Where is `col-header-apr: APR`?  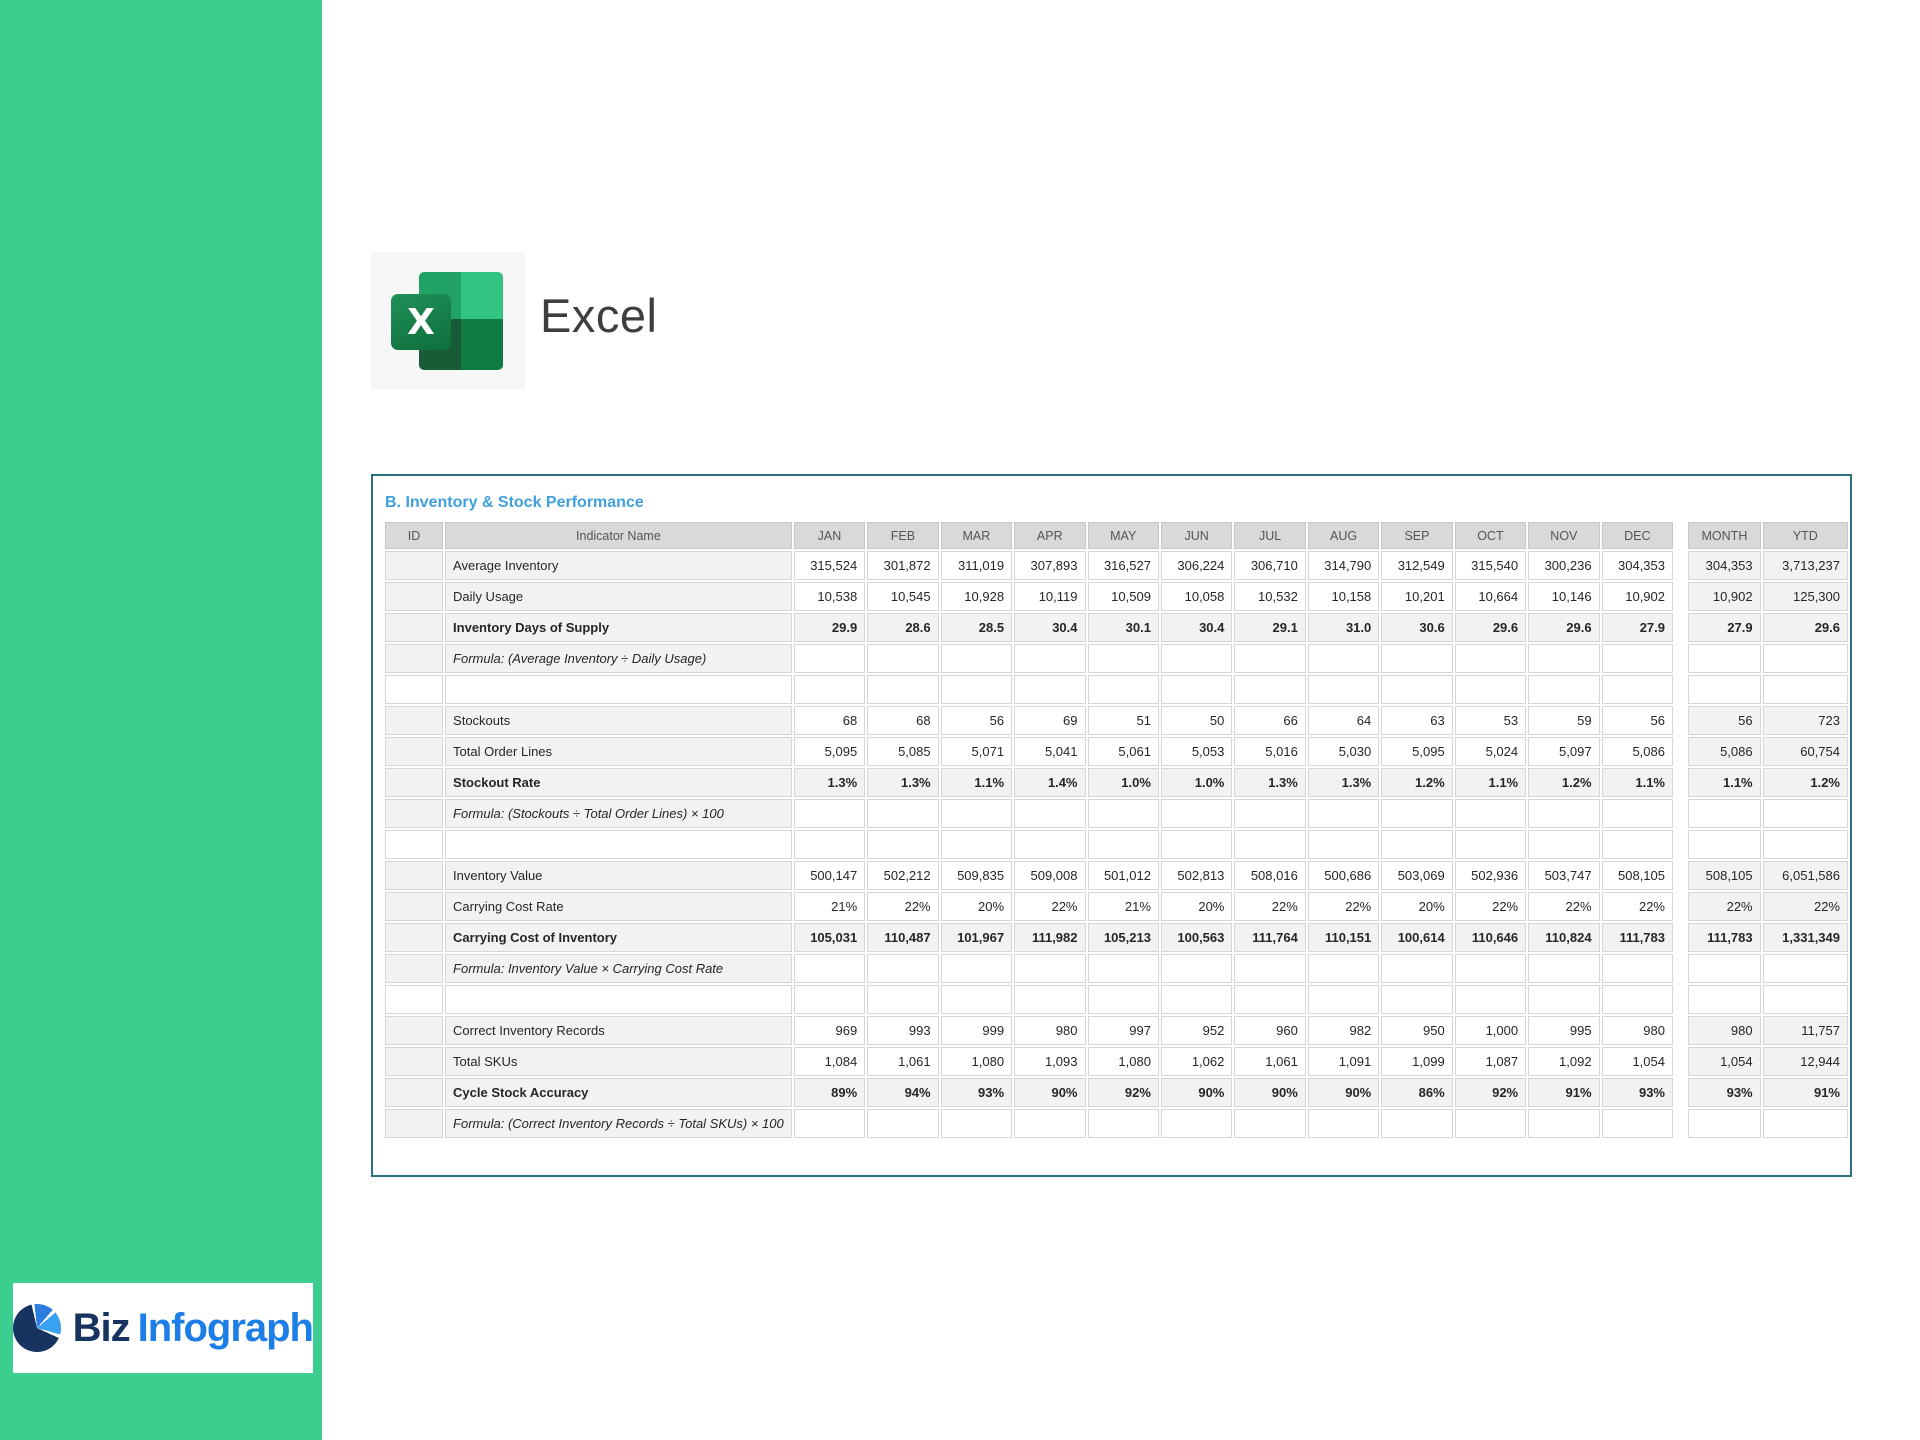 col-header-apr: APR is located at coordinates (1050, 535).